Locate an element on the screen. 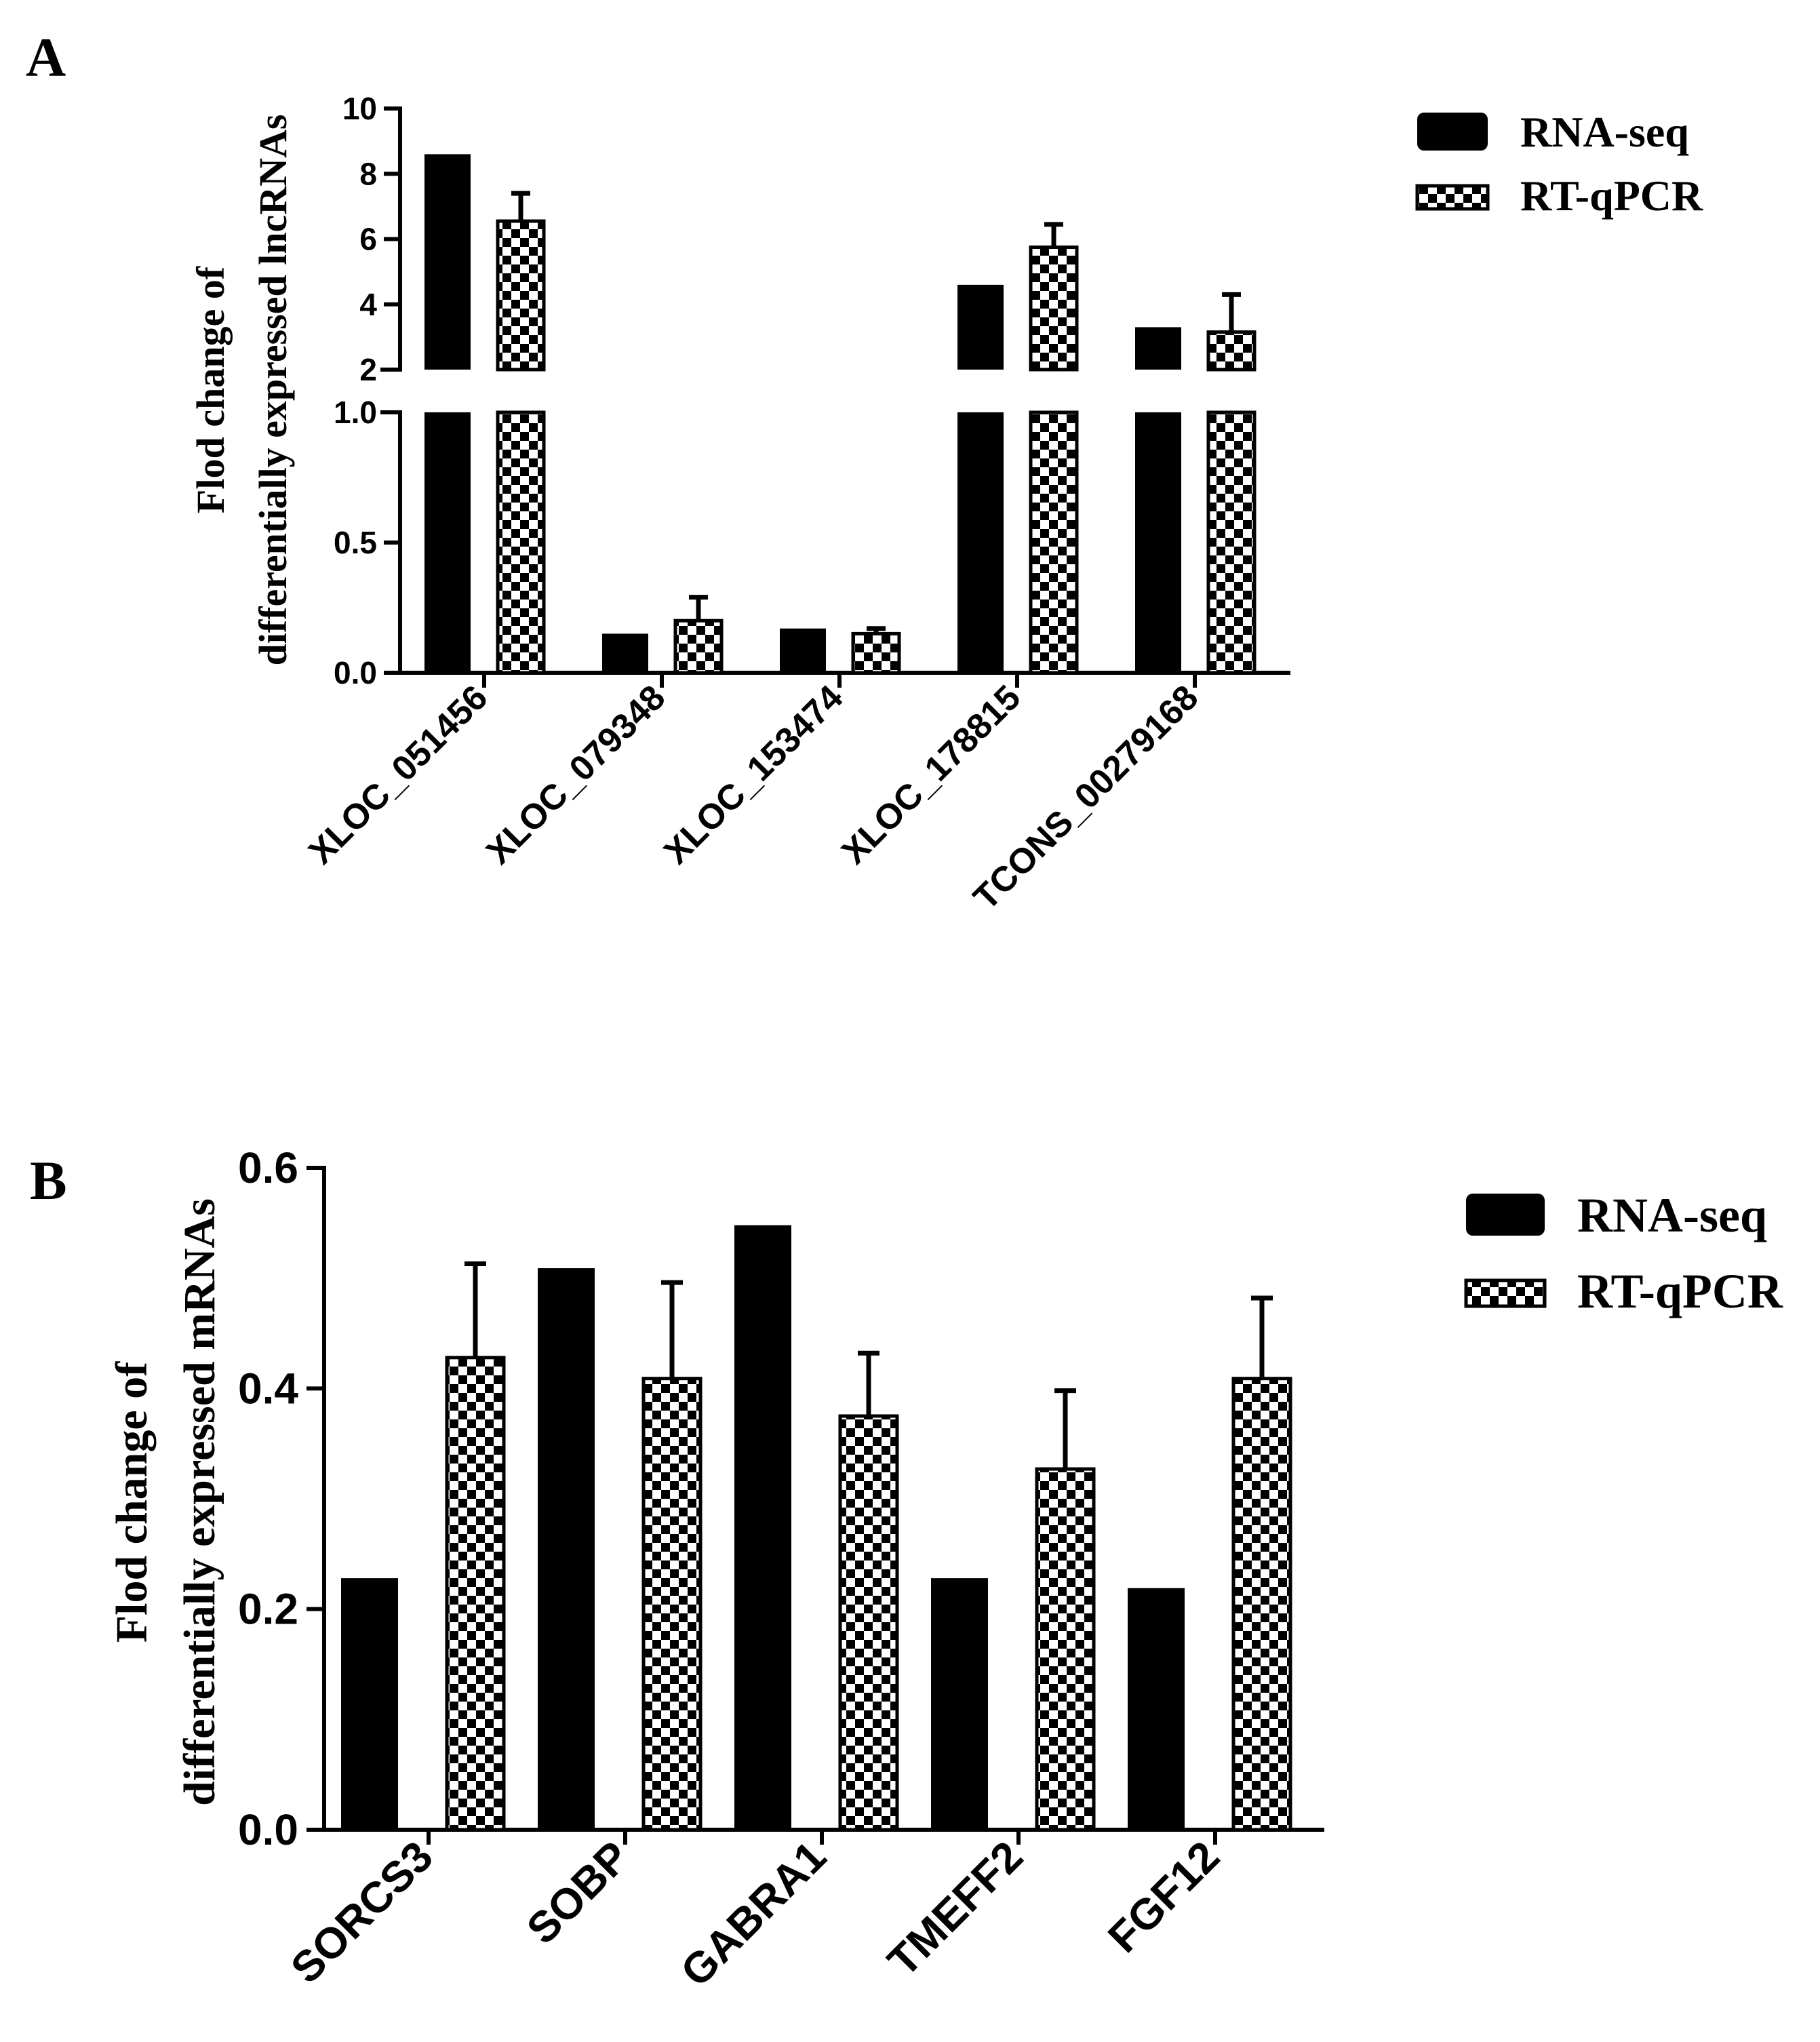 This screenshot has width=1820, height=2042. y-tick-label: 10 is located at coordinates (359, 108).